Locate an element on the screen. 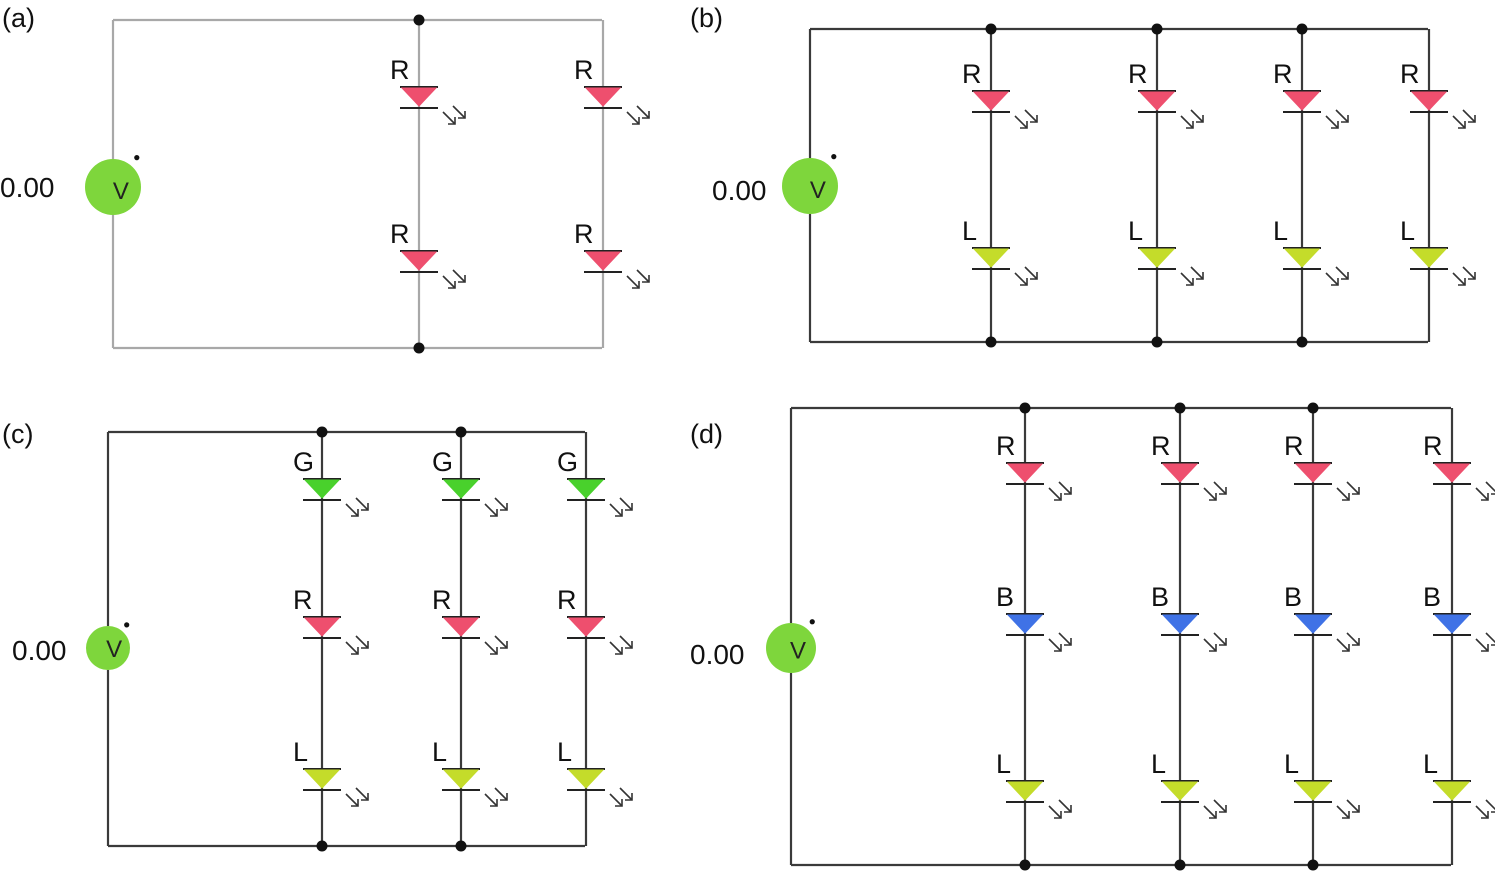 The height and width of the screenshot is (874, 1495). led-B: B is located at coordinates (1322, 617).